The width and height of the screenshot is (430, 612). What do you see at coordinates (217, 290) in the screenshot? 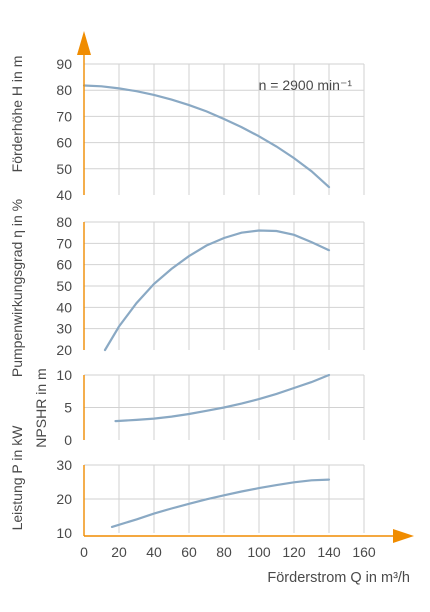
I see `panel-efficiency-curve` at bounding box center [217, 290].